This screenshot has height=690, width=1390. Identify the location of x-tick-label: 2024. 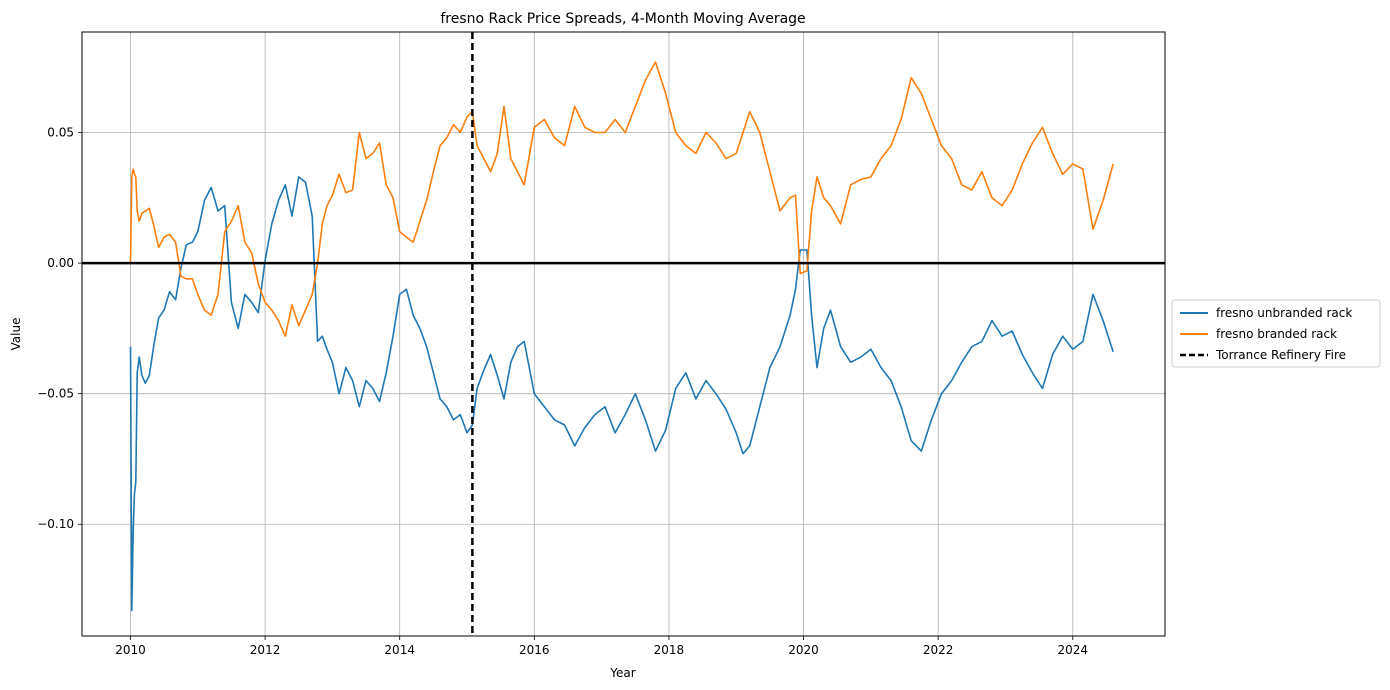
(1073, 650).